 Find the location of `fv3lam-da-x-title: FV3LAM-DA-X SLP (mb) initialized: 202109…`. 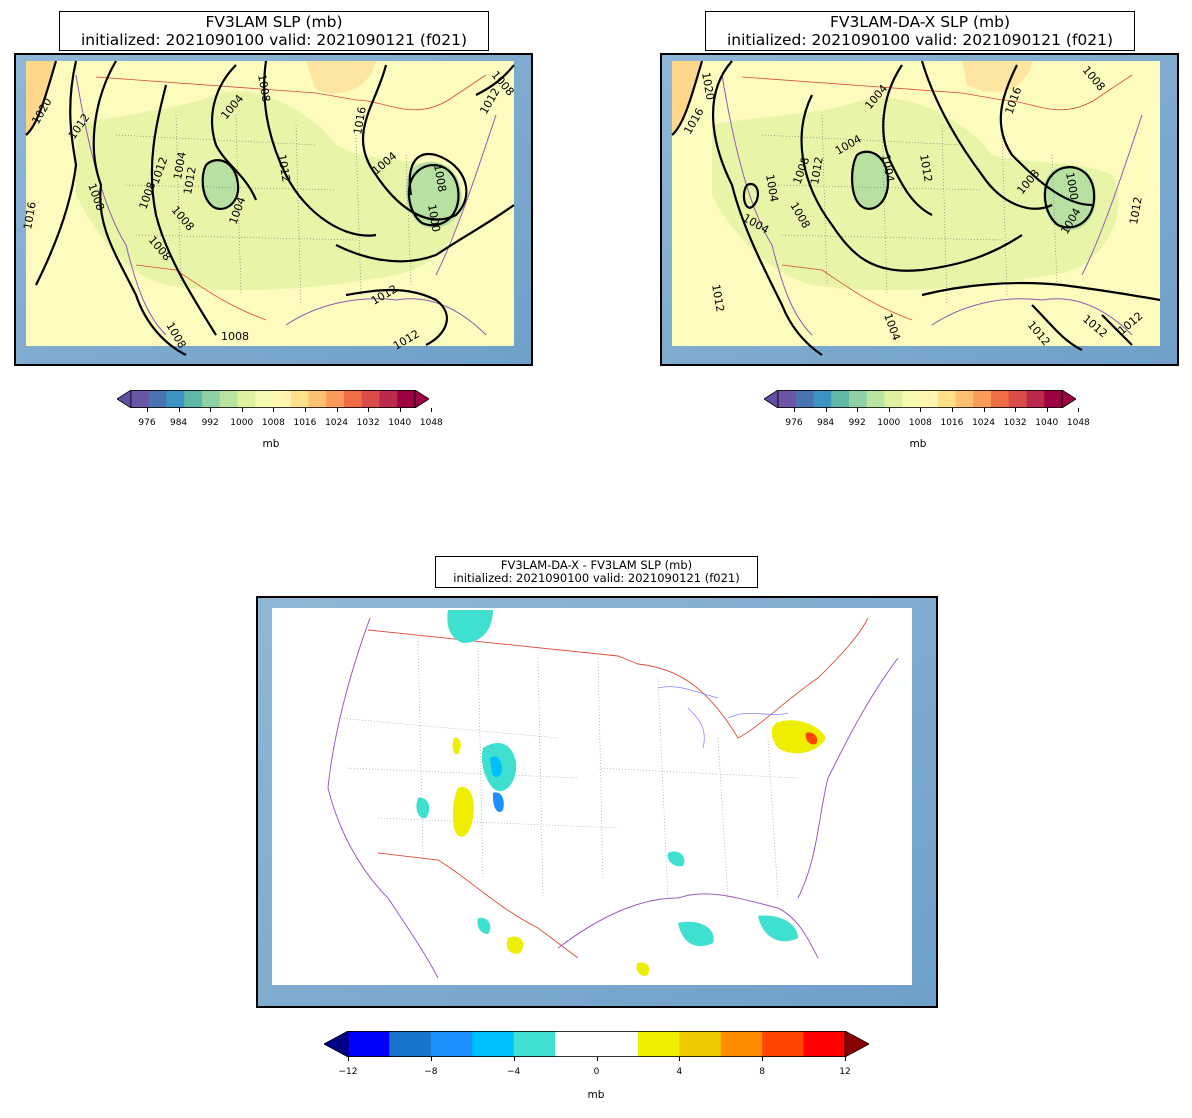

fv3lam-da-x-title: FV3LAM-DA-X SLP (mb) initialized: 202109… is located at coordinates (920, 31).